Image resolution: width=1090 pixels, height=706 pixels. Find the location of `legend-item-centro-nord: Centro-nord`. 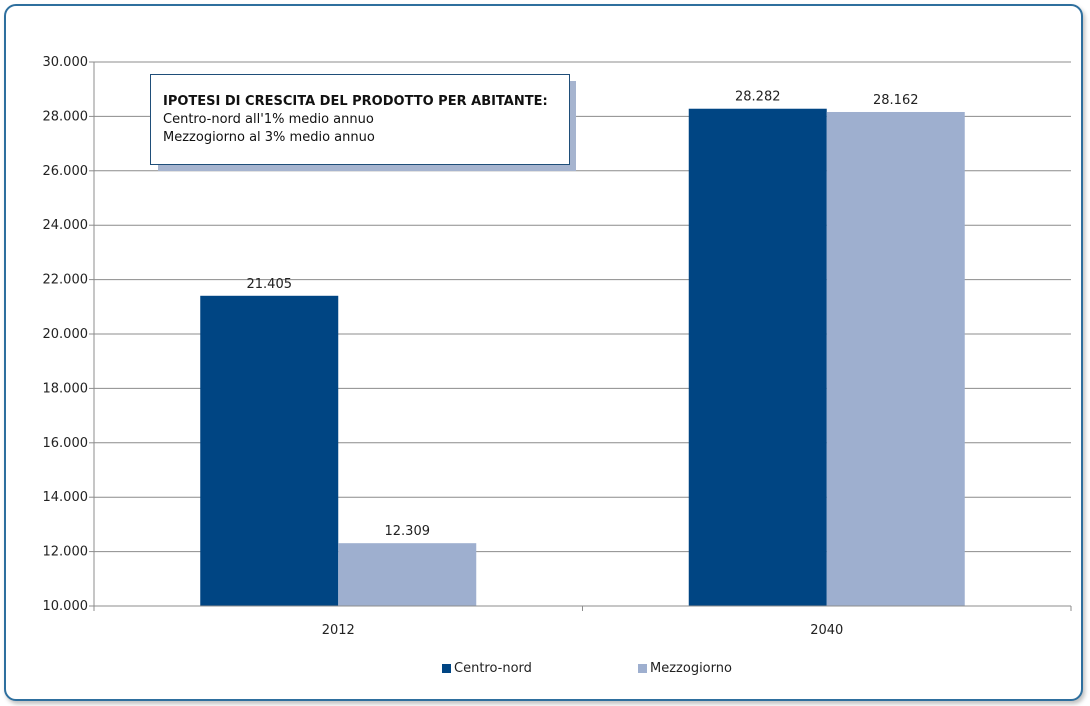

legend-item-centro-nord: Centro-nord is located at coordinates (487, 668).